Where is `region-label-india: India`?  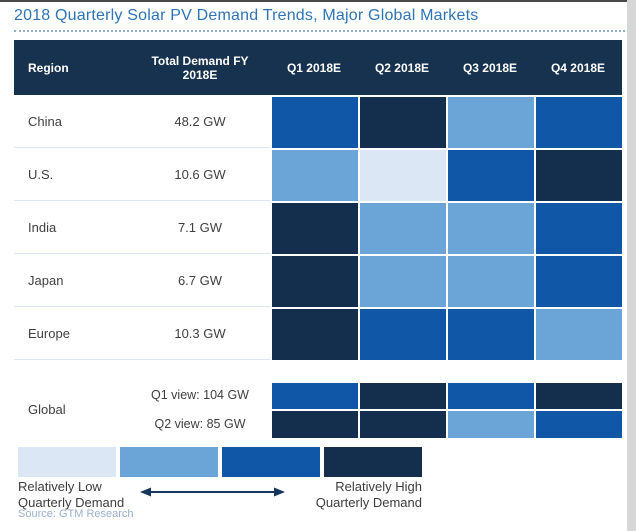
region-label-india: India is located at coordinates (72, 227).